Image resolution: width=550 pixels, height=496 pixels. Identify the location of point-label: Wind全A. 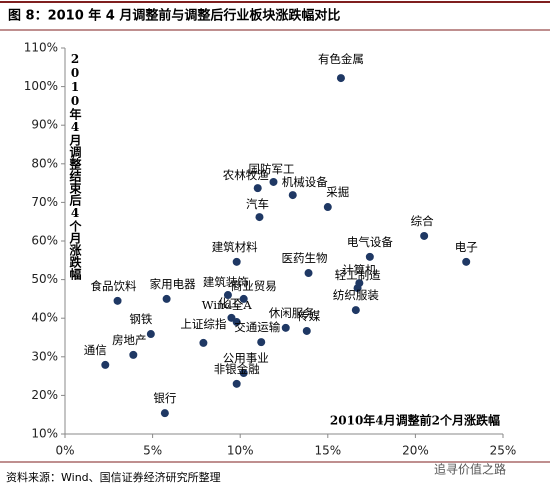
(227, 305).